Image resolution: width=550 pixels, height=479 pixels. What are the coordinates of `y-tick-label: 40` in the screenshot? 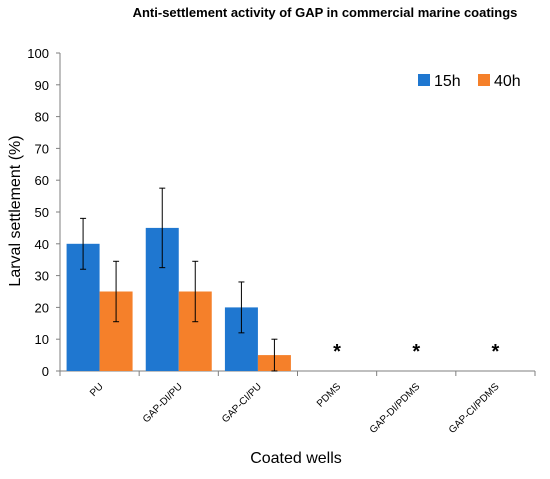 It's located at (42, 244).